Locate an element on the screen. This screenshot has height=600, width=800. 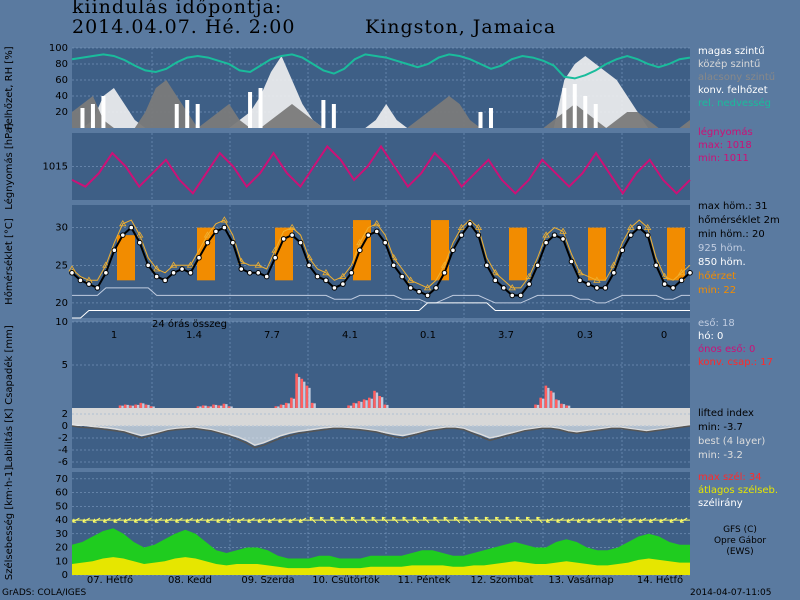
wind-ytick: 50 is located at coordinates (61, 506).